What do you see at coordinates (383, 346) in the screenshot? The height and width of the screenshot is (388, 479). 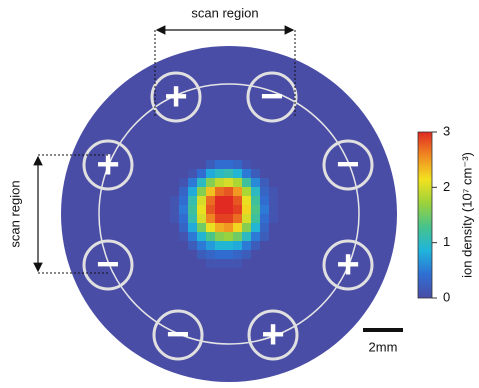 I see `scale-label: 2mm` at bounding box center [383, 346].